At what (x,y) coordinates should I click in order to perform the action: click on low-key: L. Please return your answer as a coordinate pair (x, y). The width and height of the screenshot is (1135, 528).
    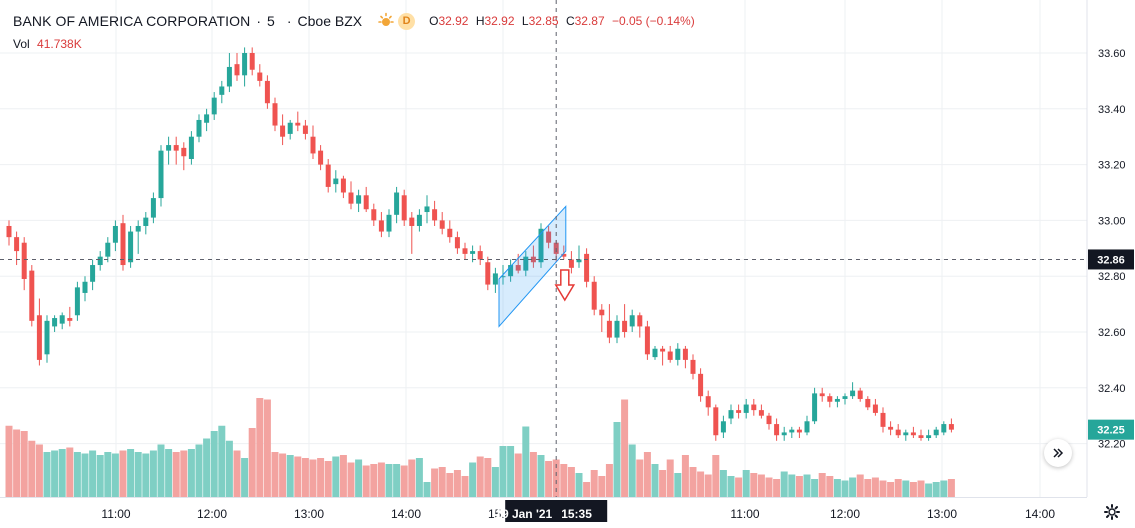
    Looking at the image, I should click on (525, 21).